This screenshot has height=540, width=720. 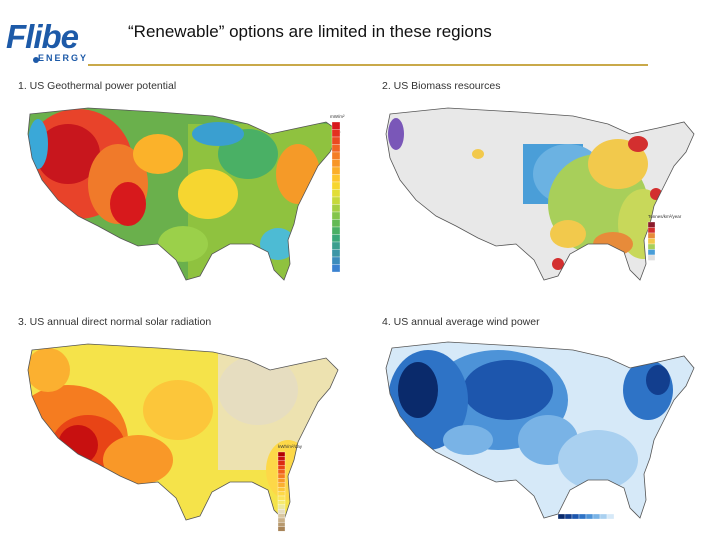 I want to click on geothermal-map: mW/m², so click(x=186, y=194).